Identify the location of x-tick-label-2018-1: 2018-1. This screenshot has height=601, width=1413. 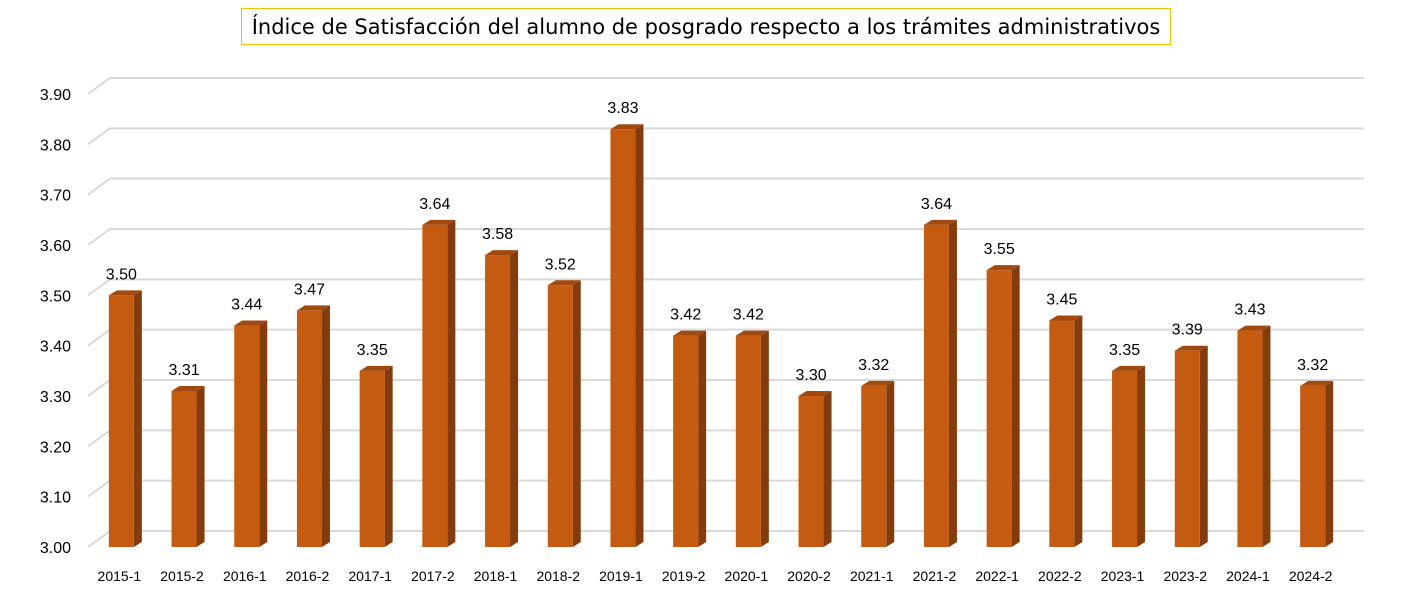
(496, 576).